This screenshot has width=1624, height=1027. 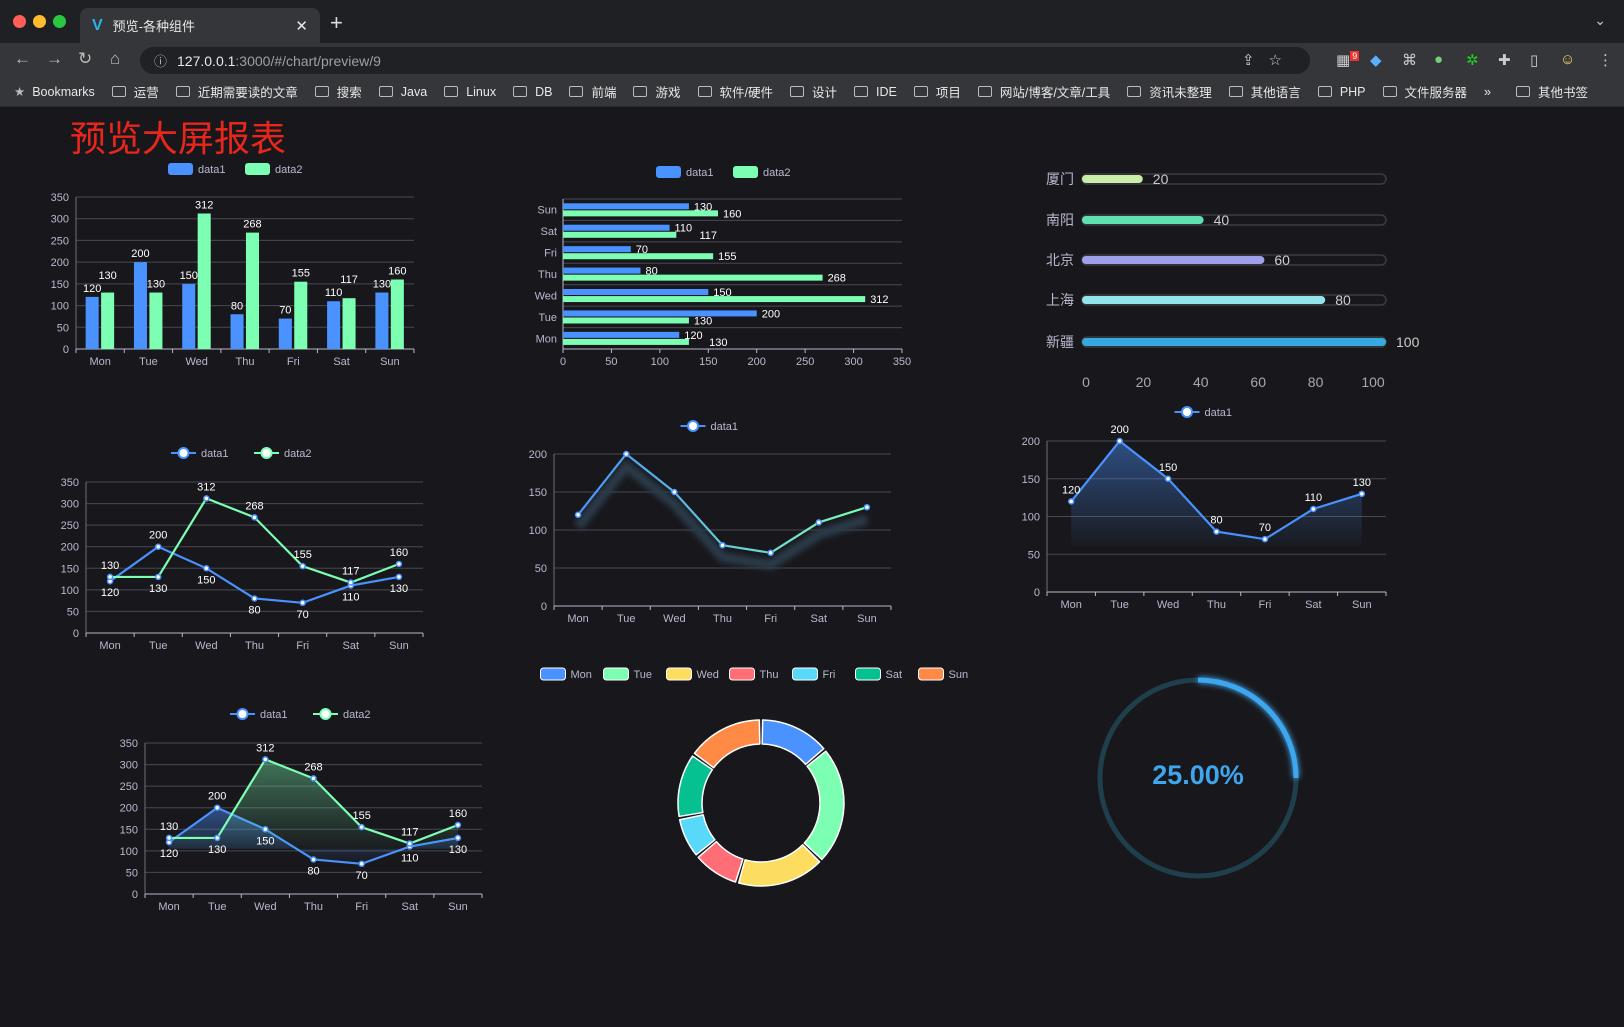 I want to click on info-icon: ⓘ, so click(x=161, y=61).